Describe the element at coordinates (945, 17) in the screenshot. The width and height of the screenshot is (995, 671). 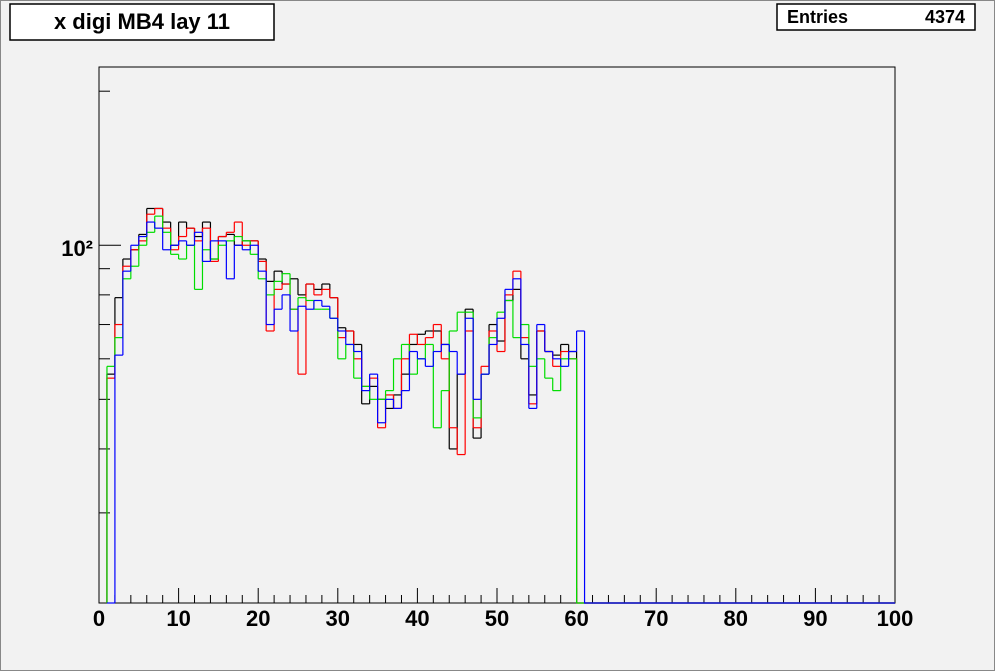
I see `stats-value: 4374` at that location.